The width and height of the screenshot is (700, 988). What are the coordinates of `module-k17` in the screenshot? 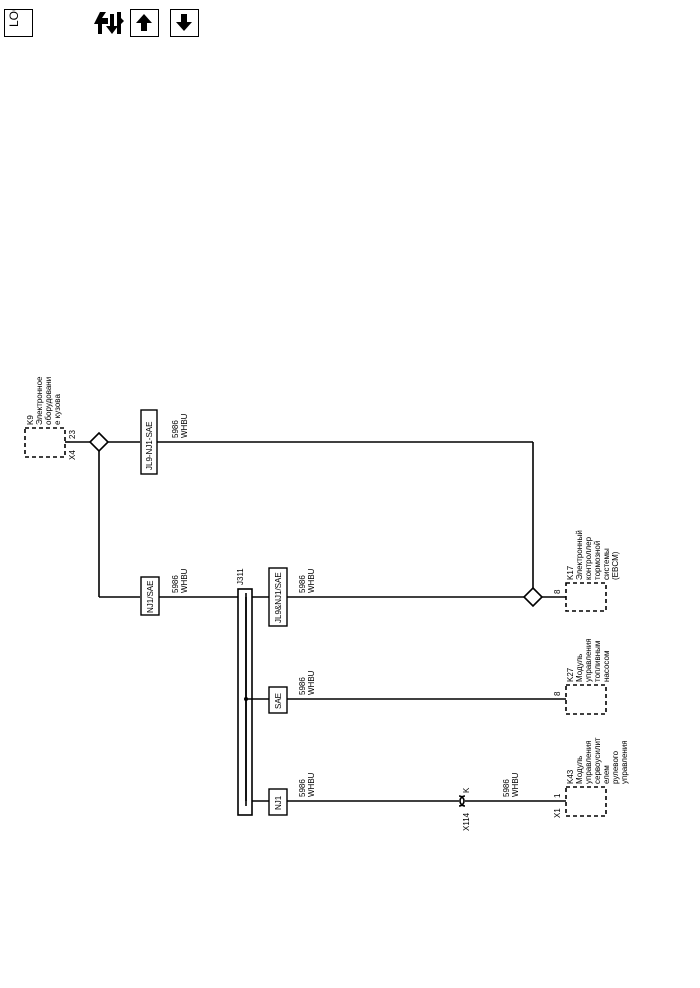 It's located at (586, 597).